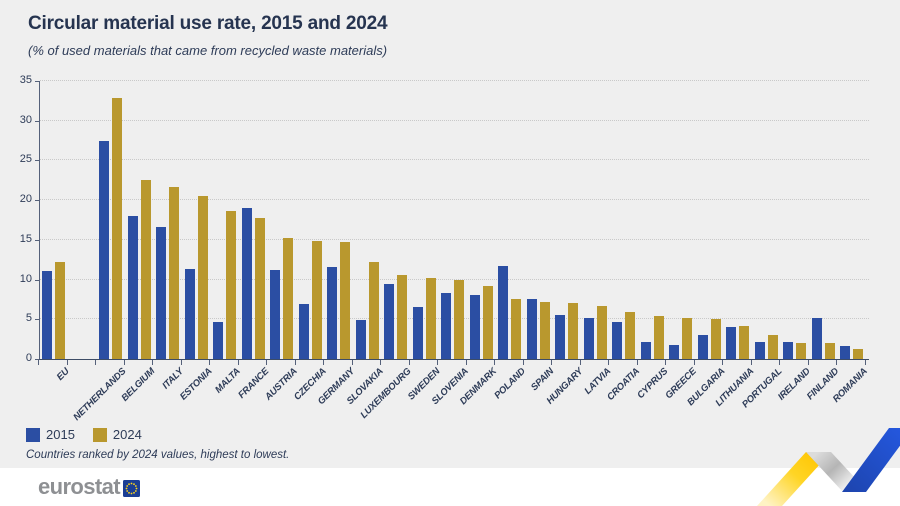 This screenshot has height=506, width=900. What do you see at coordinates (28, 358) in the screenshot?
I see `y-axis-label-0: 0` at bounding box center [28, 358].